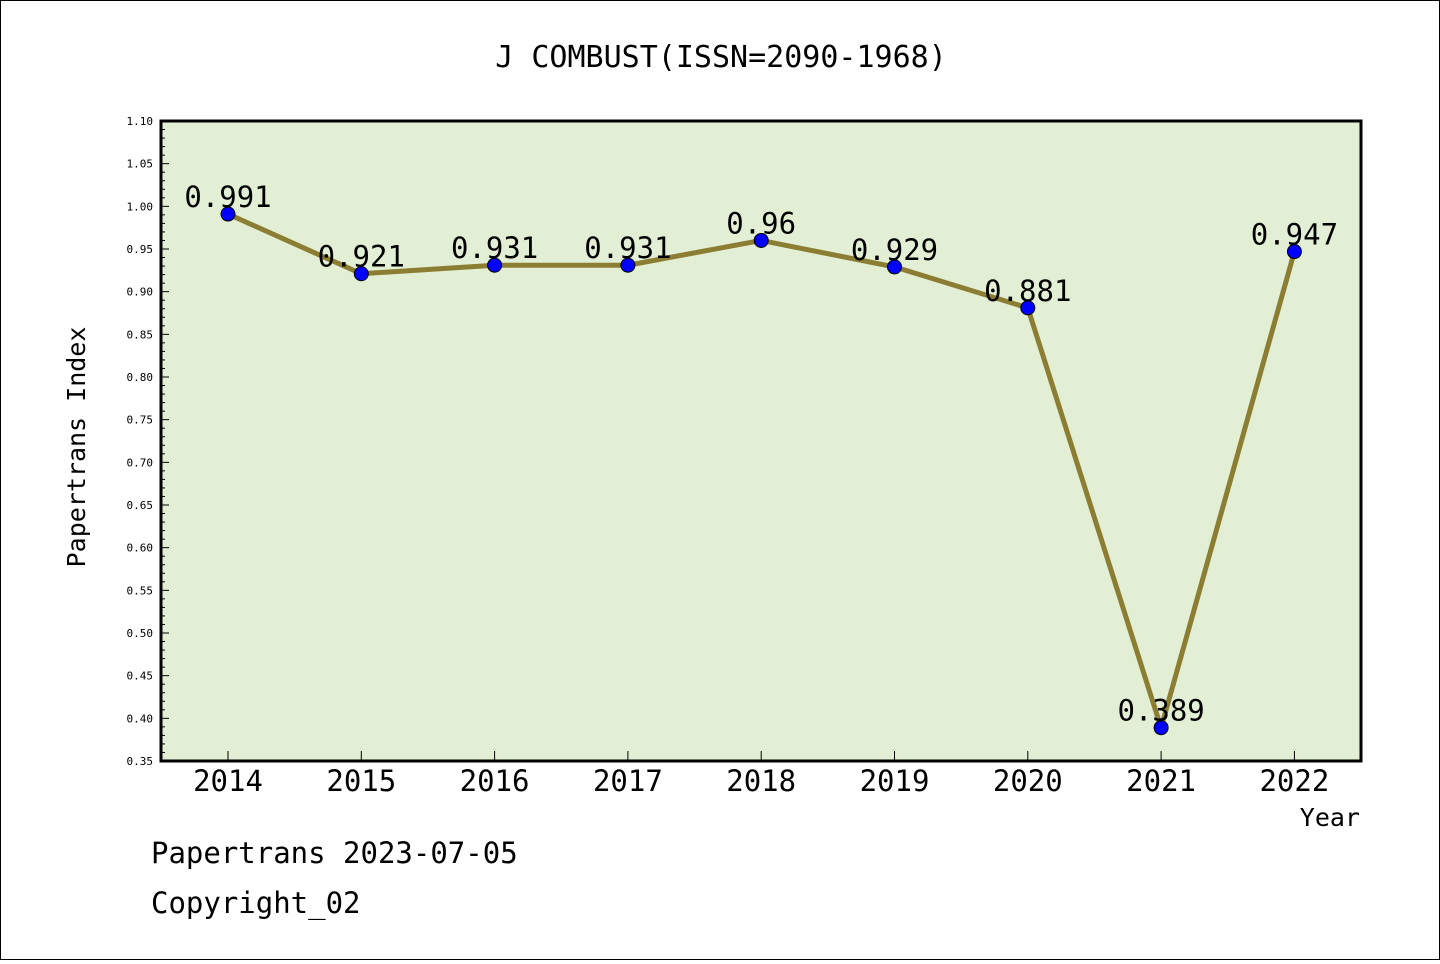  What do you see at coordinates (140, 249) in the screenshot?
I see `y-tick-label: 0.95` at bounding box center [140, 249].